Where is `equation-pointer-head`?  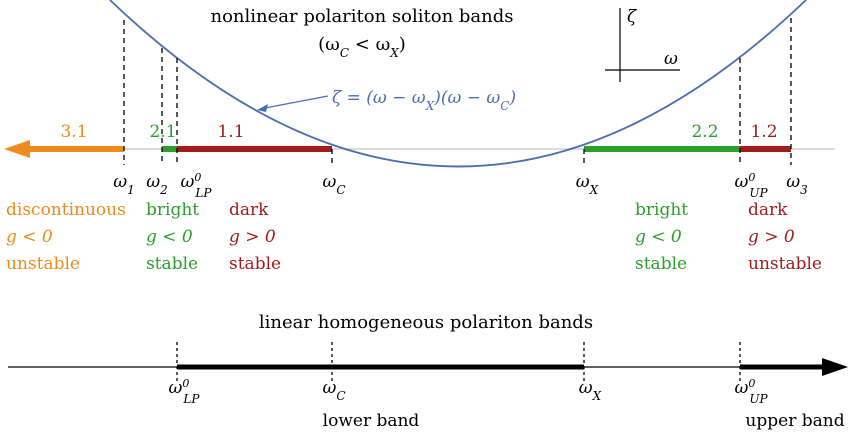
equation-pointer-head is located at coordinates (262, 108).